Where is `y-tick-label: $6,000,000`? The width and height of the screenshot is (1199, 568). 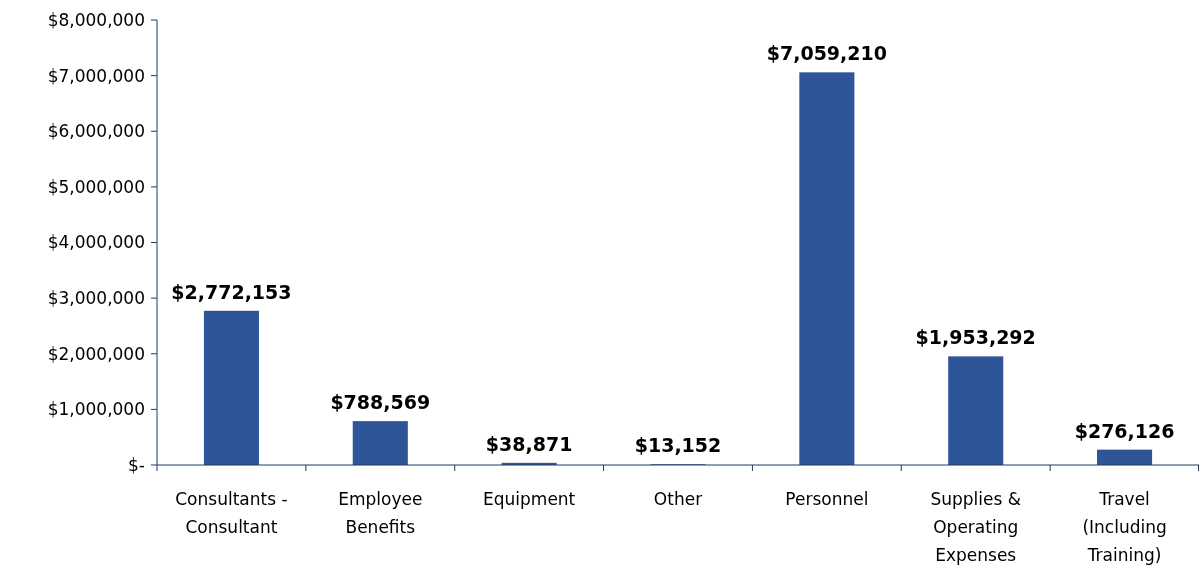
y-tick-label: $6,000,000 is located at coordinates (96, 131).